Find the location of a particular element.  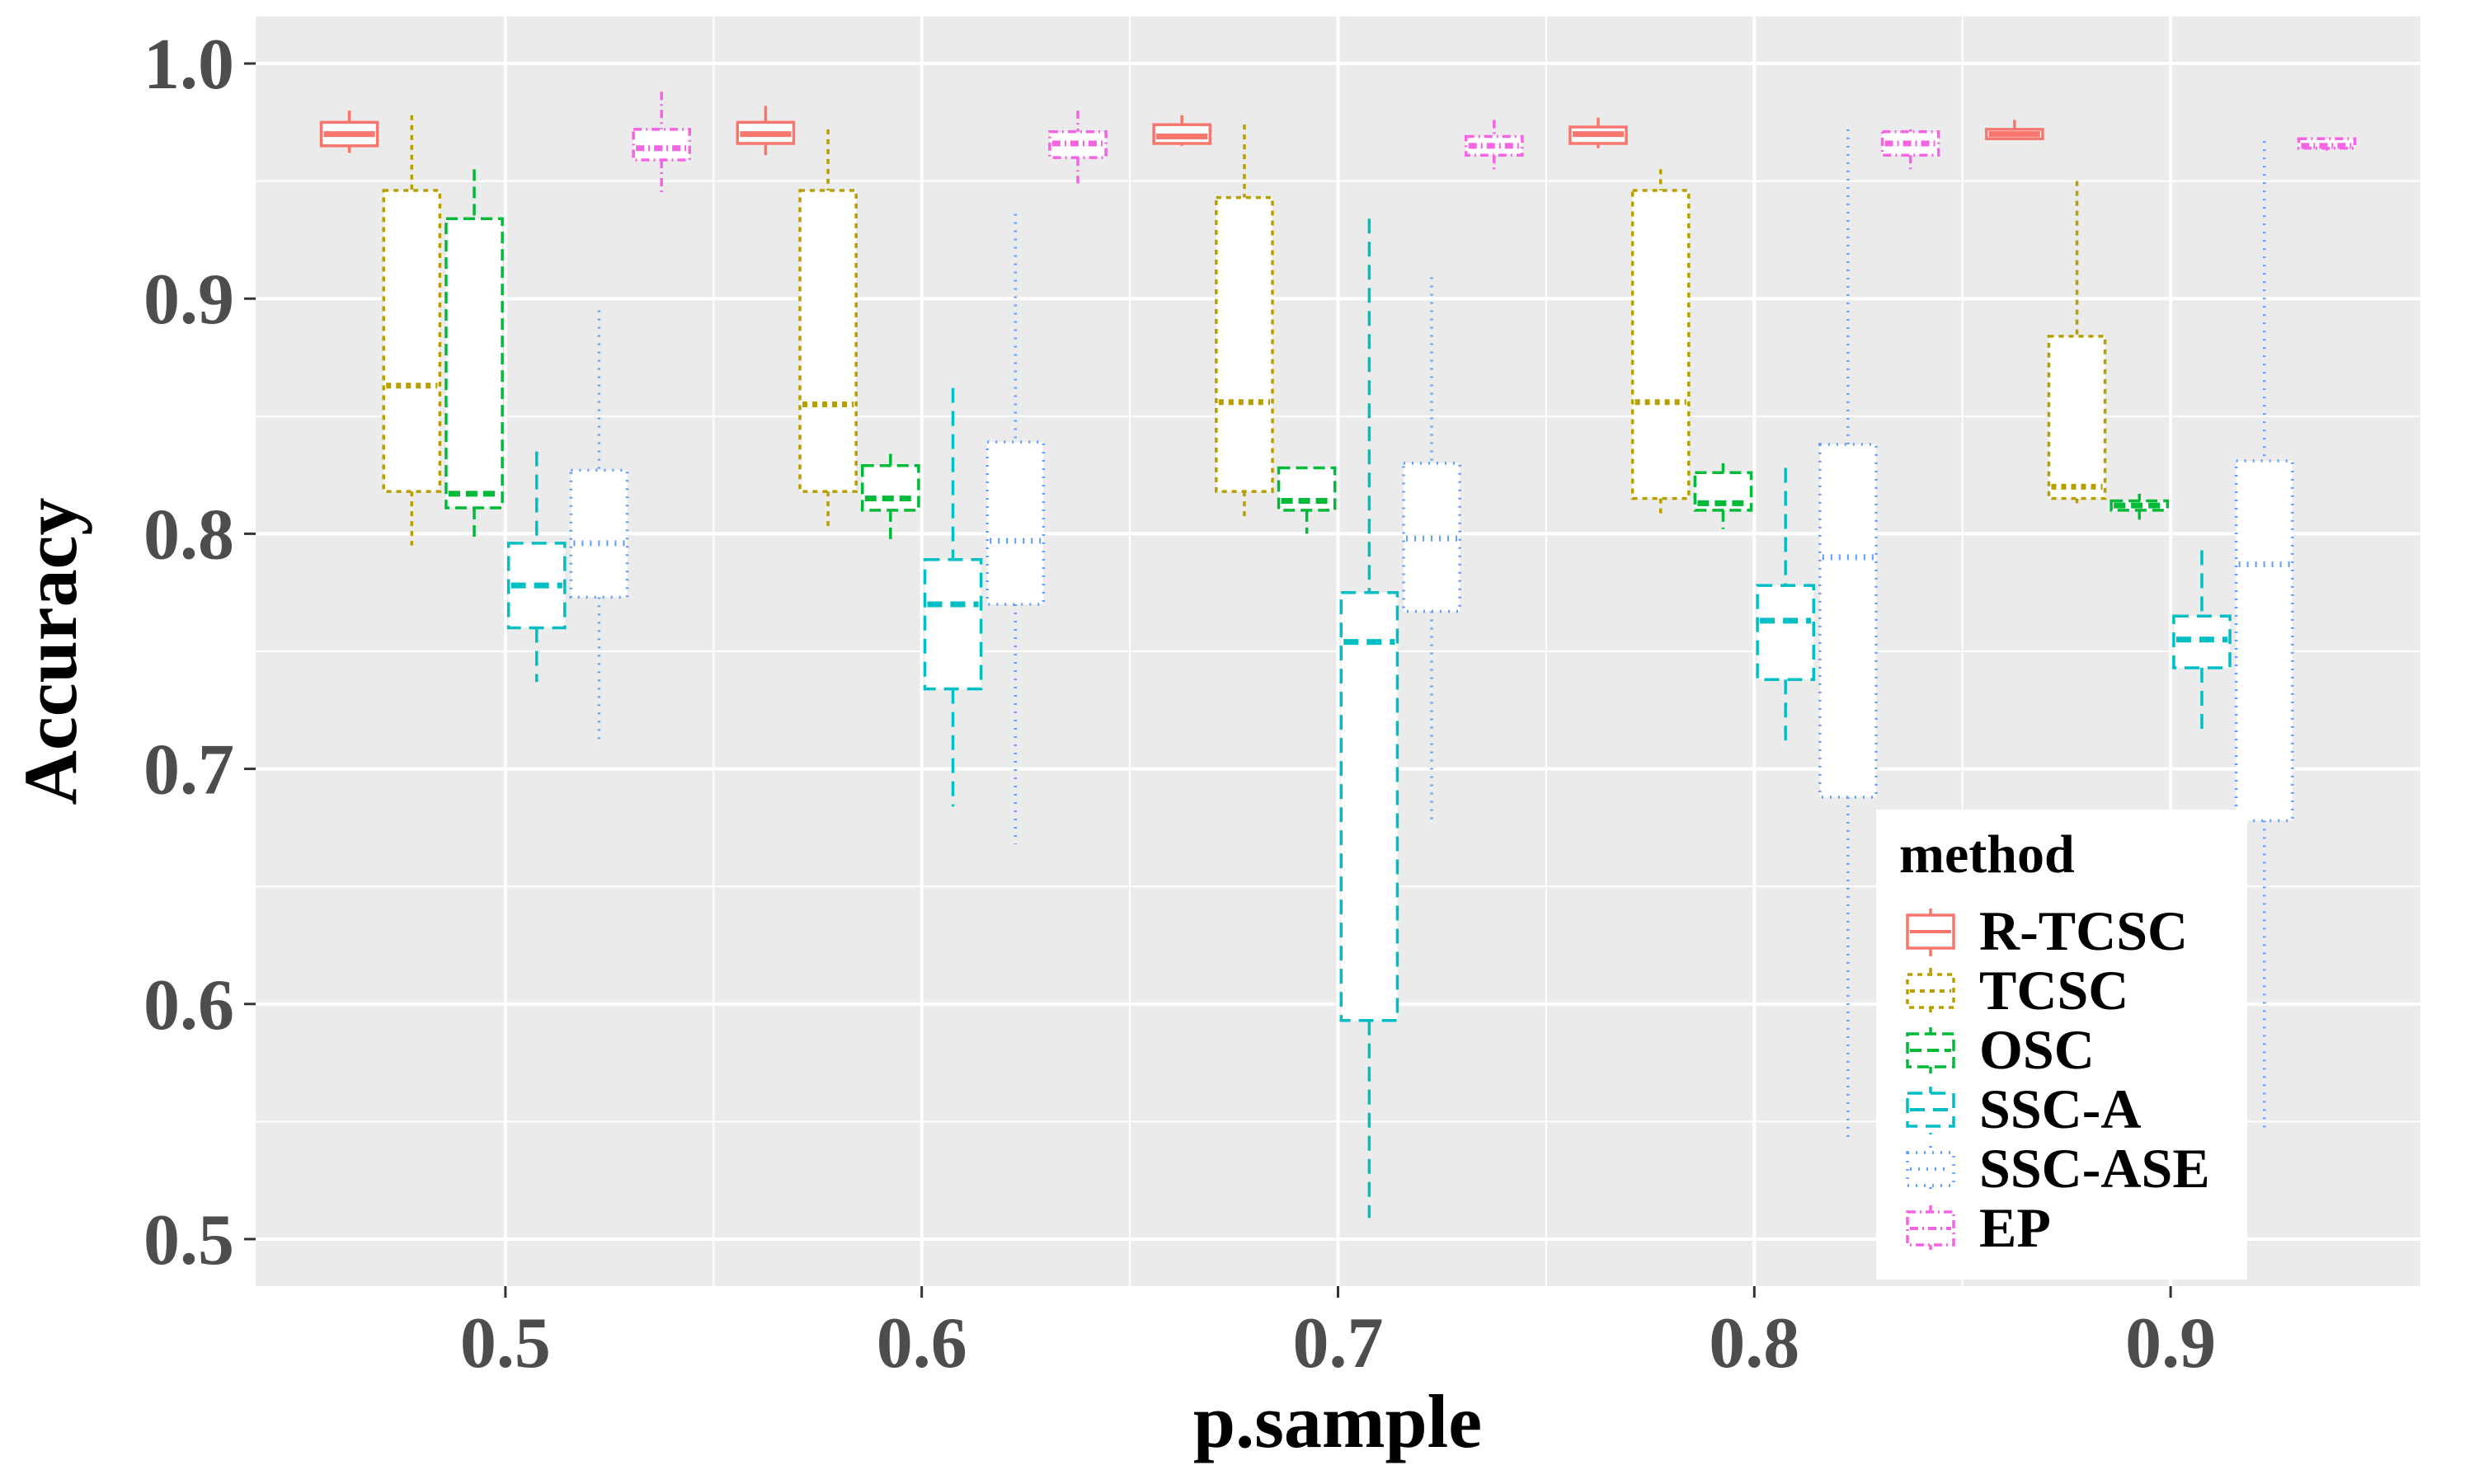

series-r-tcsc is located at coordinates (1181, 131).